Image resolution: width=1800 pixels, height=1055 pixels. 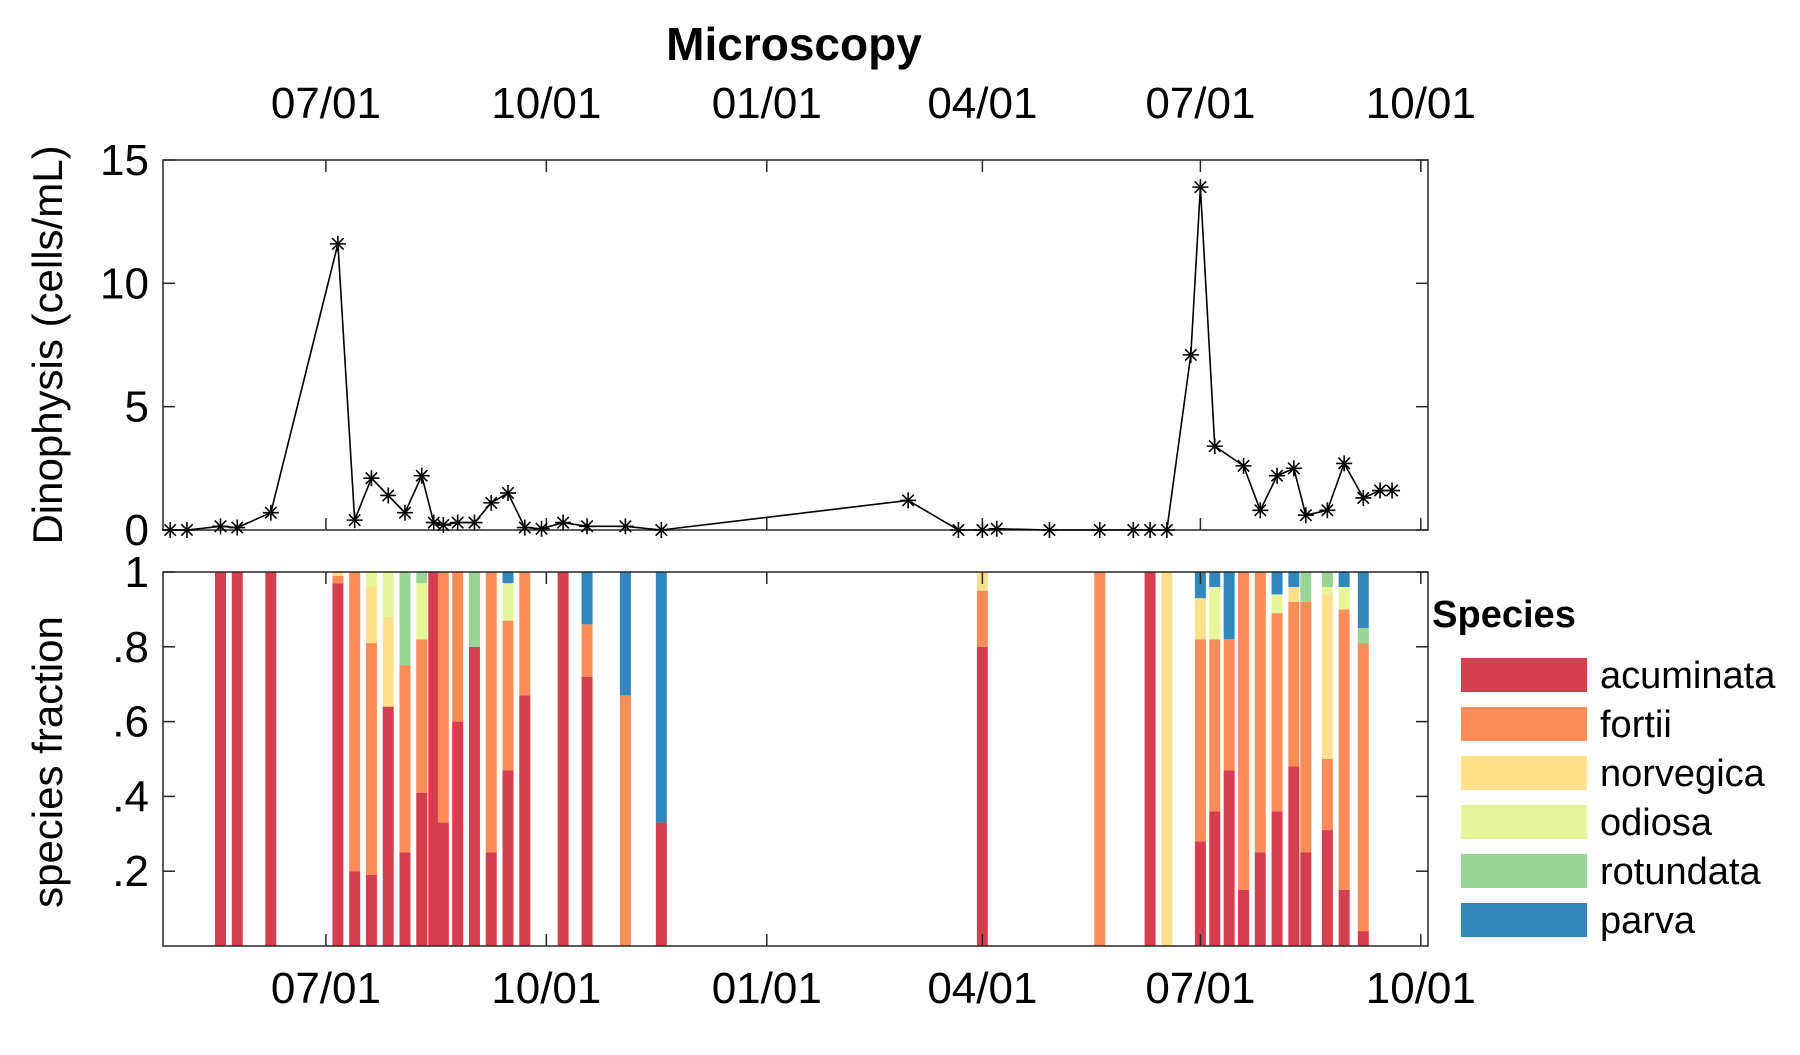 What do you see at coordinates (1683, 774) in the screenshot?
I see `legend-label-norvegica: norvegica` at bounding box center [1683, 774].